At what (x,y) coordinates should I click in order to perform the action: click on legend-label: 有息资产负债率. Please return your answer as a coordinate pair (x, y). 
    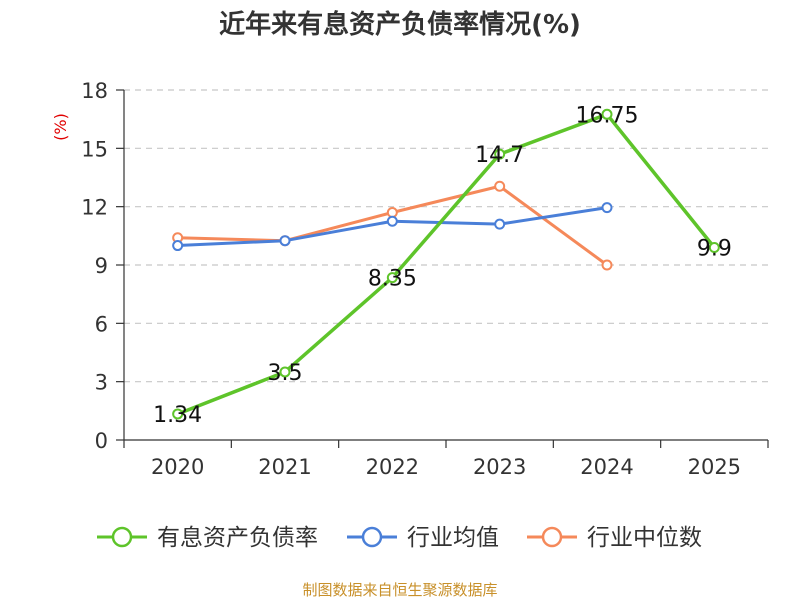
    Looking at the image, I should click on (237, 538).